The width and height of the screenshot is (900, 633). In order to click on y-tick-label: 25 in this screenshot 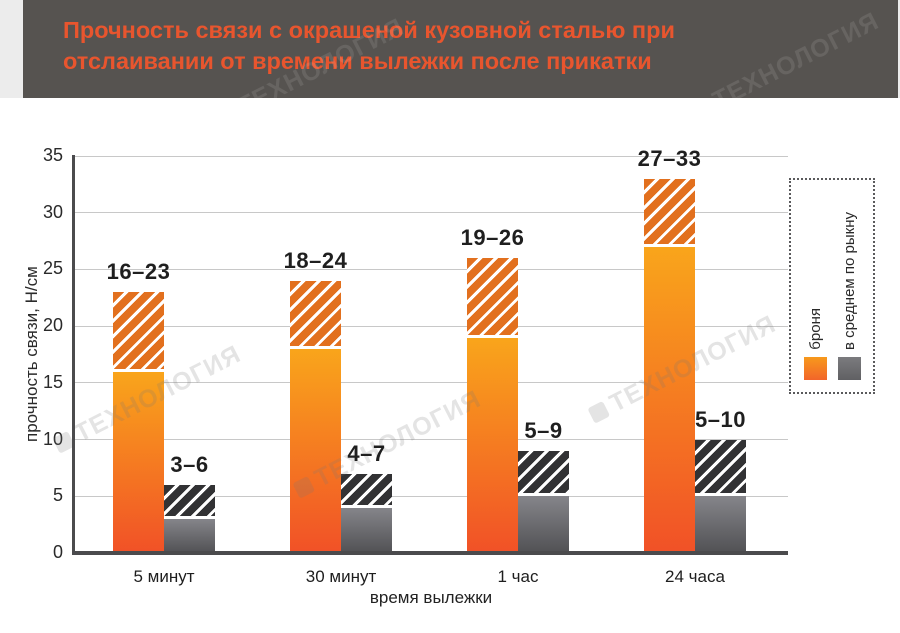, I will do `click(52, 268)`.